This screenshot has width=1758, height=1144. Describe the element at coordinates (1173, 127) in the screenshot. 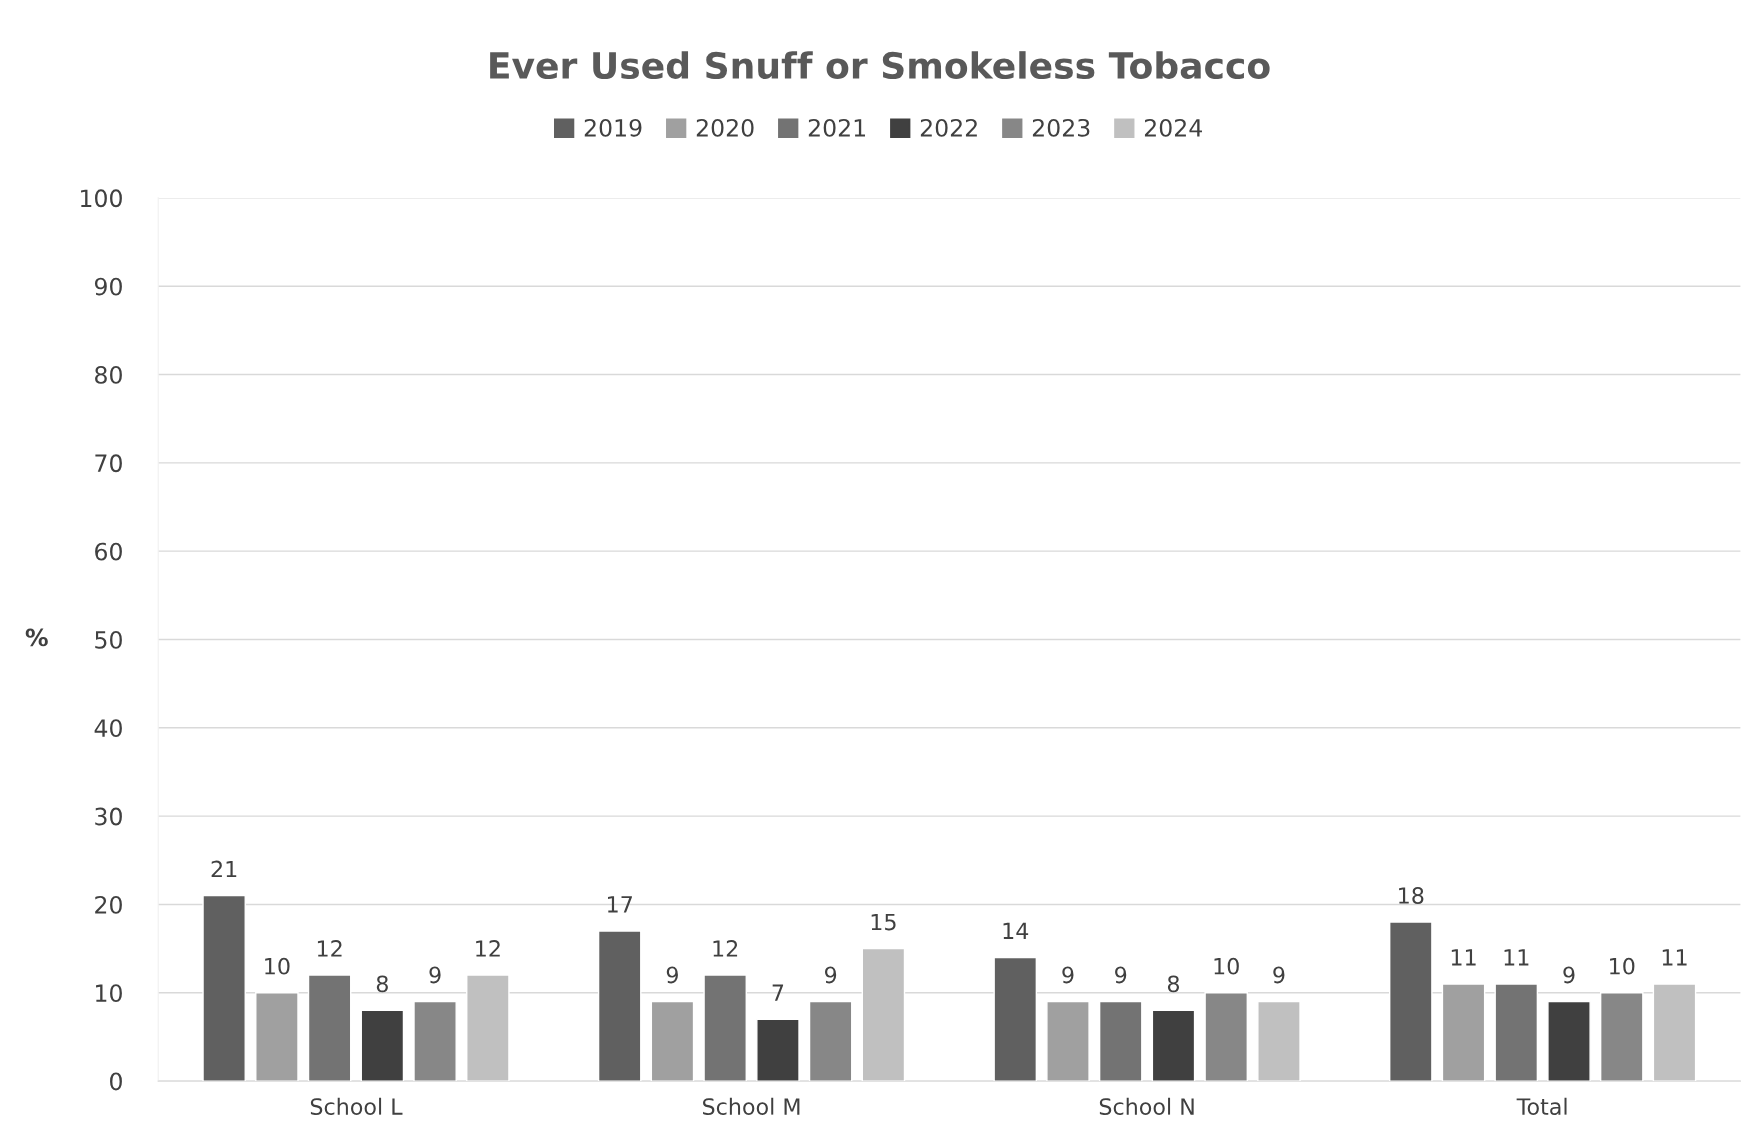

I see `legend-label: 2024` at that location.